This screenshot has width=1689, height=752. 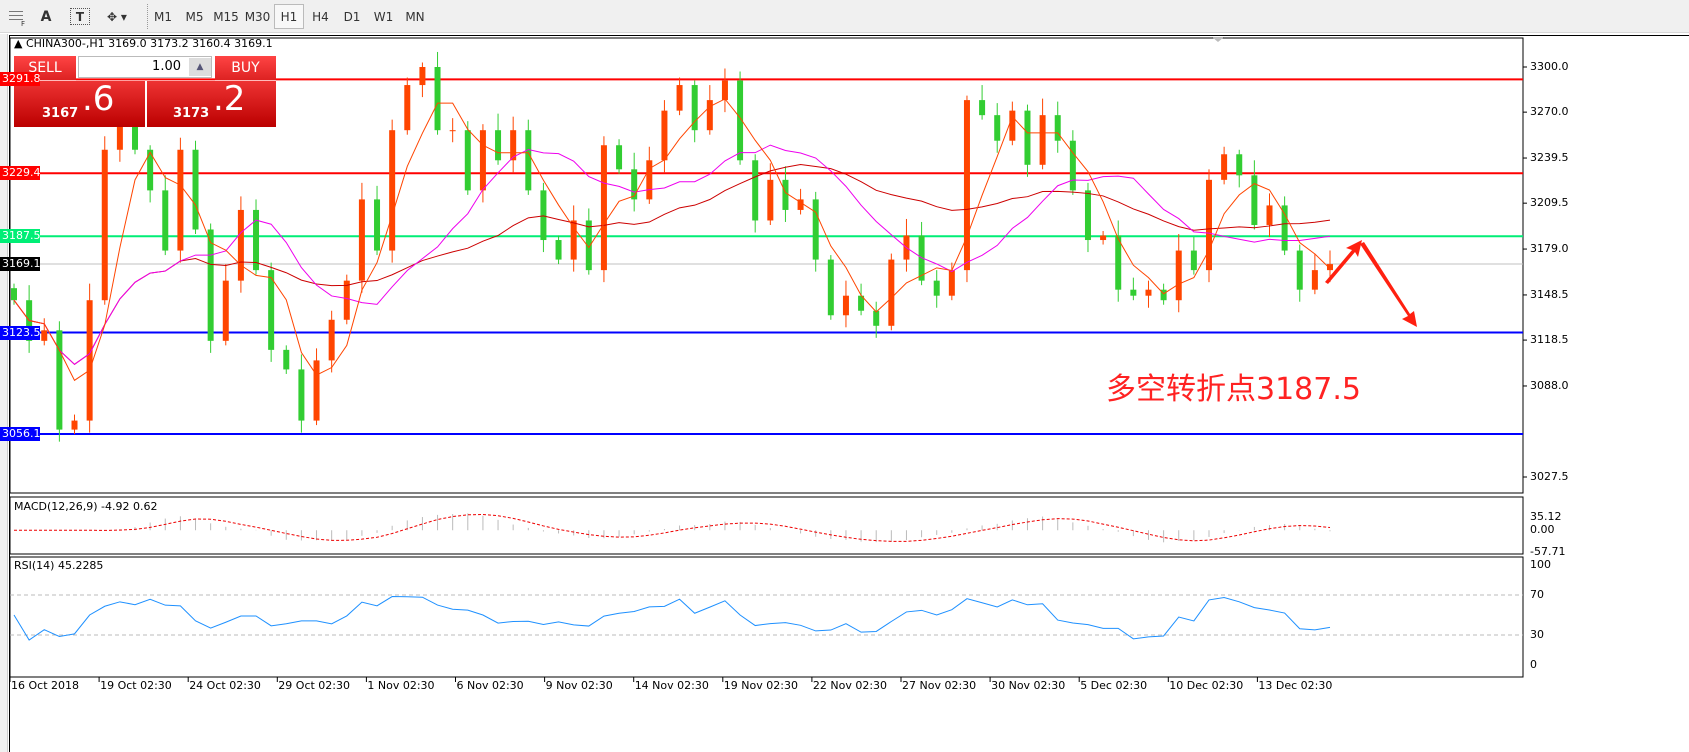 What do you see at coordinates (145, 67) in the screenshot?
I see `lot-size-input: 1.00` at bounding box center [145, 67].